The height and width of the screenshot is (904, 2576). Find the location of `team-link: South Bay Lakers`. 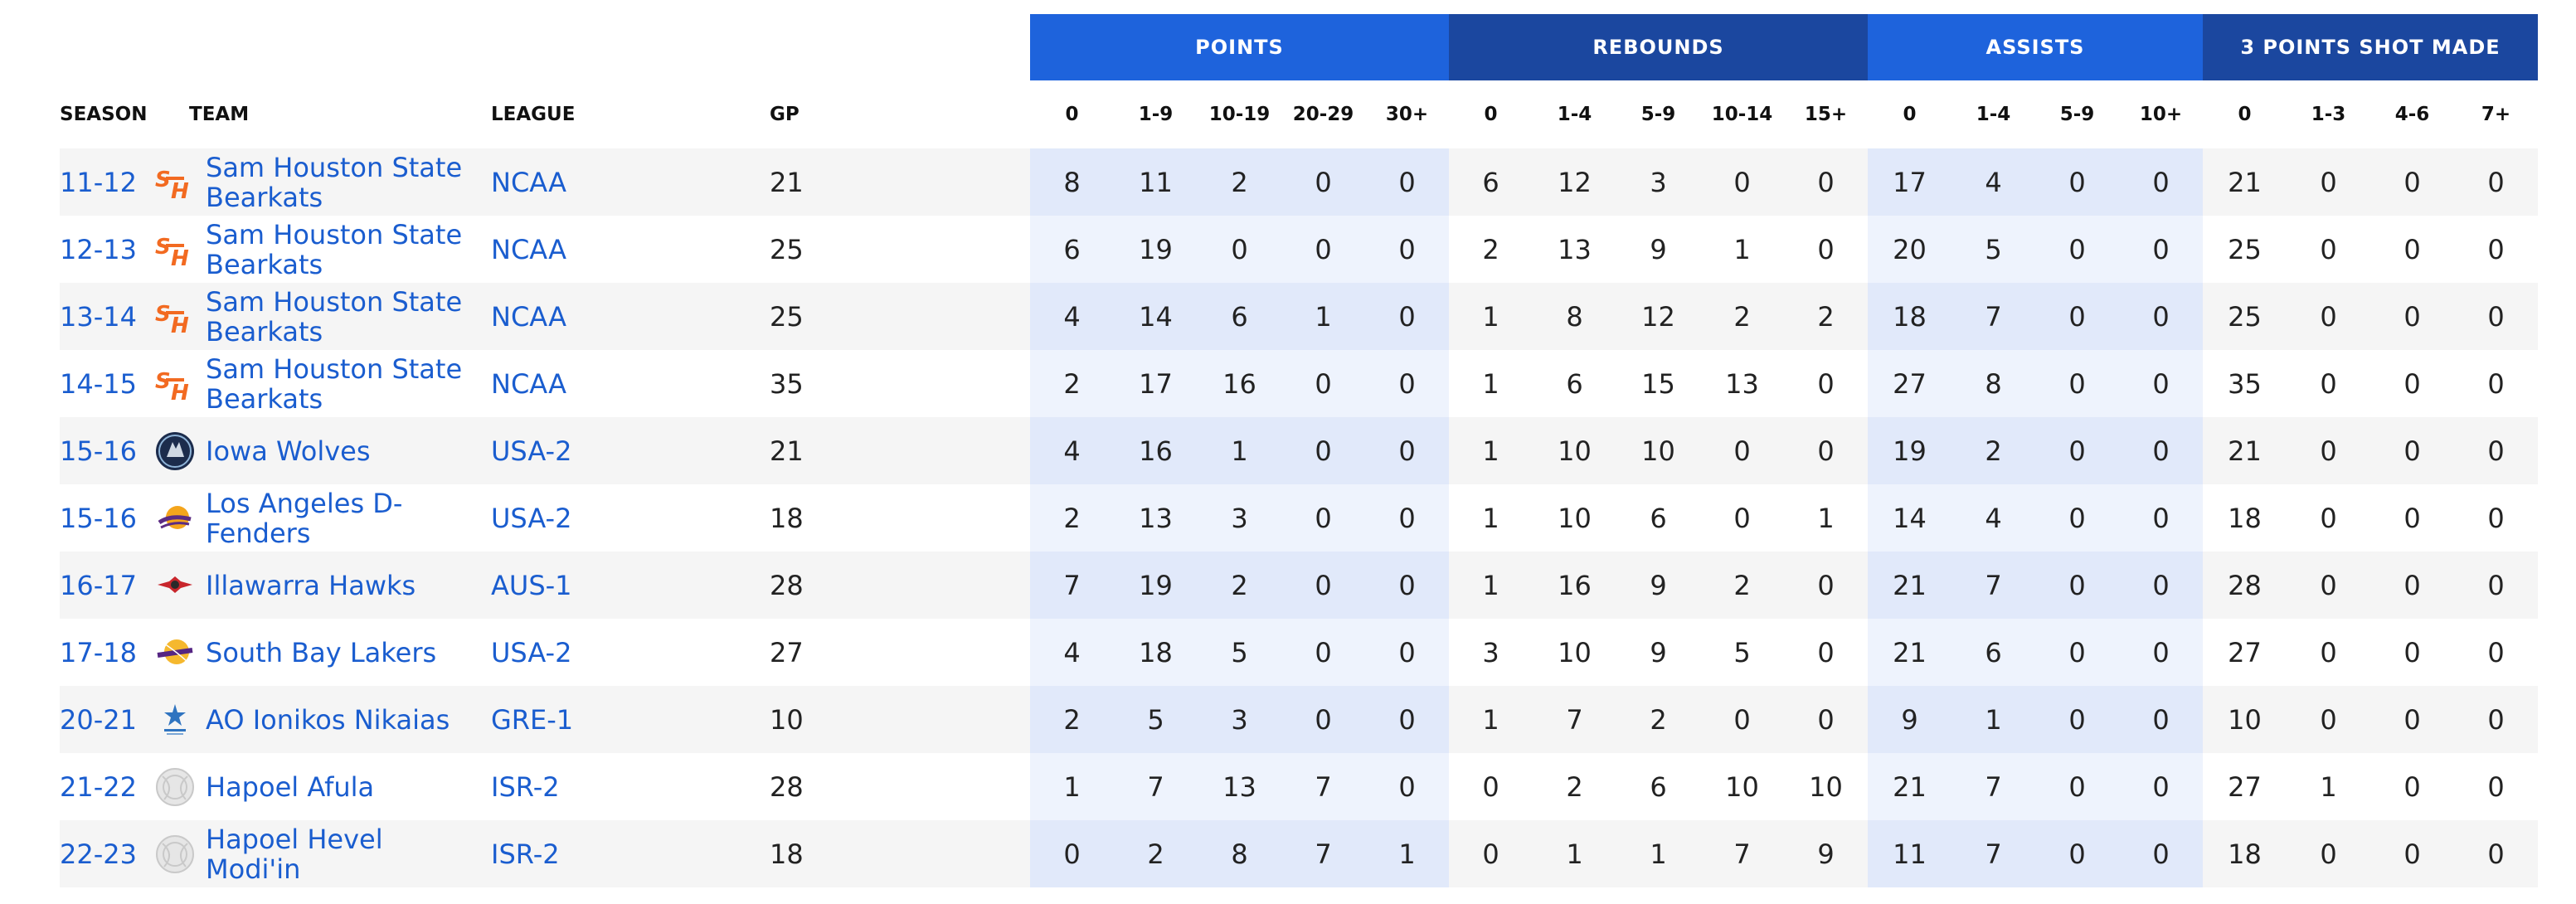

team-link: South Bay Lakers is located at coordinates (323, 652).